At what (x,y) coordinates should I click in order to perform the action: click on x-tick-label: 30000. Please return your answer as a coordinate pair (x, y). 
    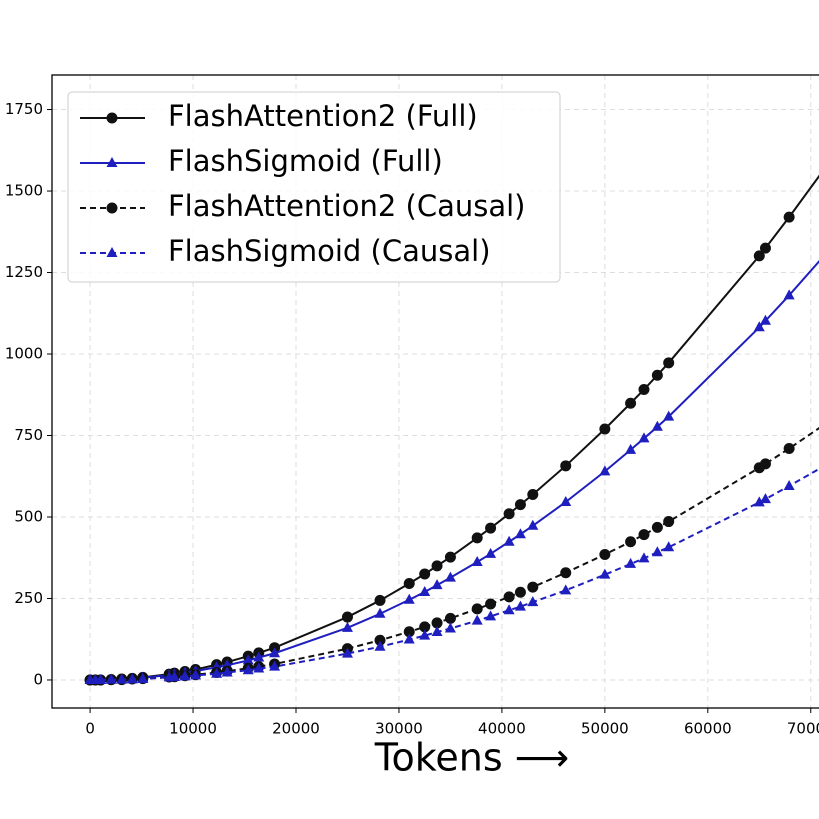
    Looking at the image, I should click on (399, 729).